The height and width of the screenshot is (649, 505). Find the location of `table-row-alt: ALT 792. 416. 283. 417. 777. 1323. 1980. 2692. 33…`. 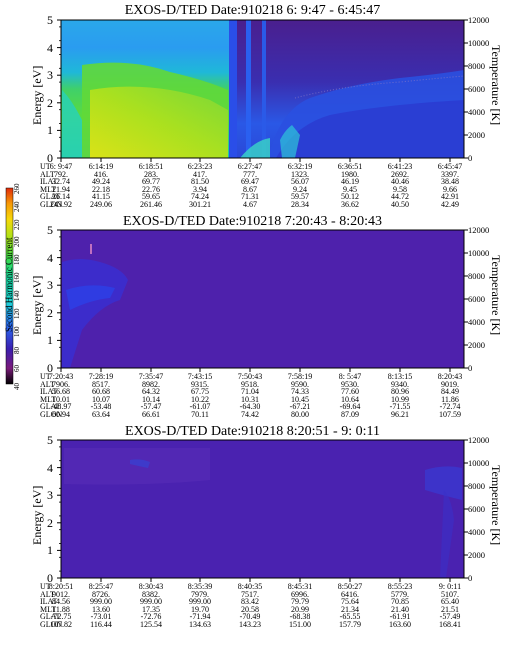

table-row-alt: ALT 792. 416. 283. 417. 777. 1323. 1980. 2692. 33… is located at coordinates (255, 174).